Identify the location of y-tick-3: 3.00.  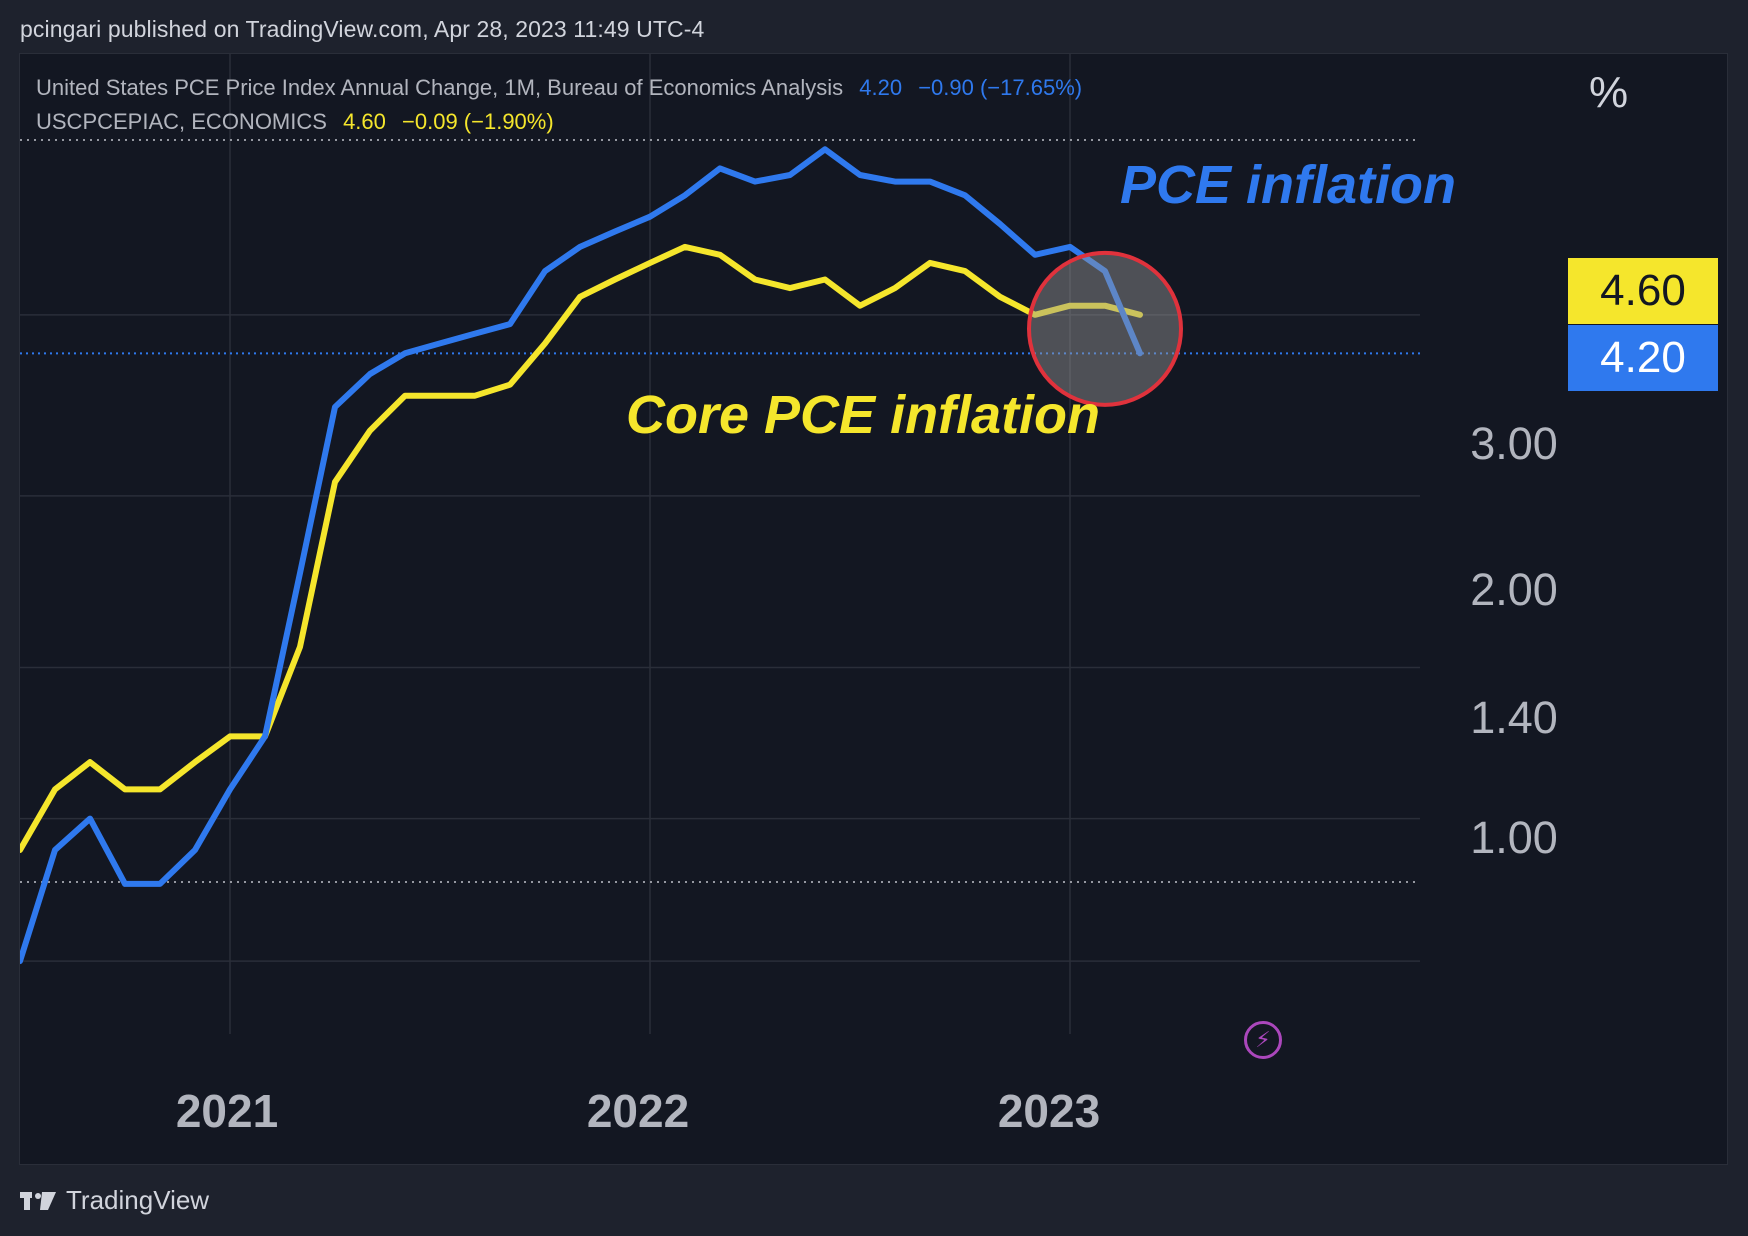
(1514, 443).